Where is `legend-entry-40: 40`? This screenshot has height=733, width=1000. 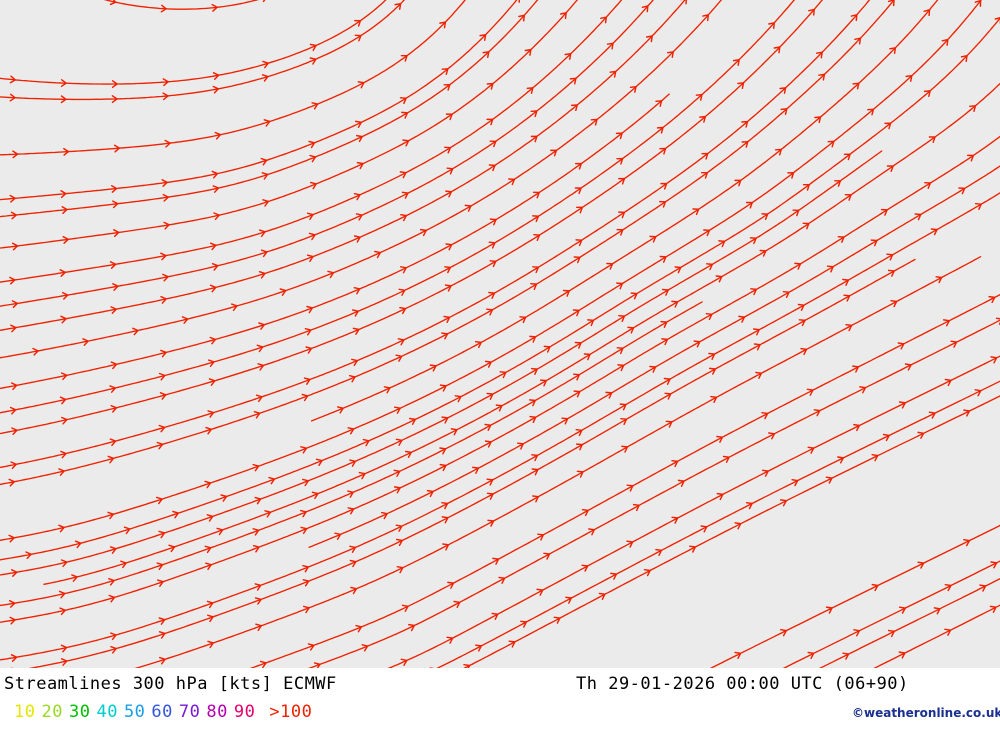 legend-entry-40: 40 is located at coordinates (107, 712).